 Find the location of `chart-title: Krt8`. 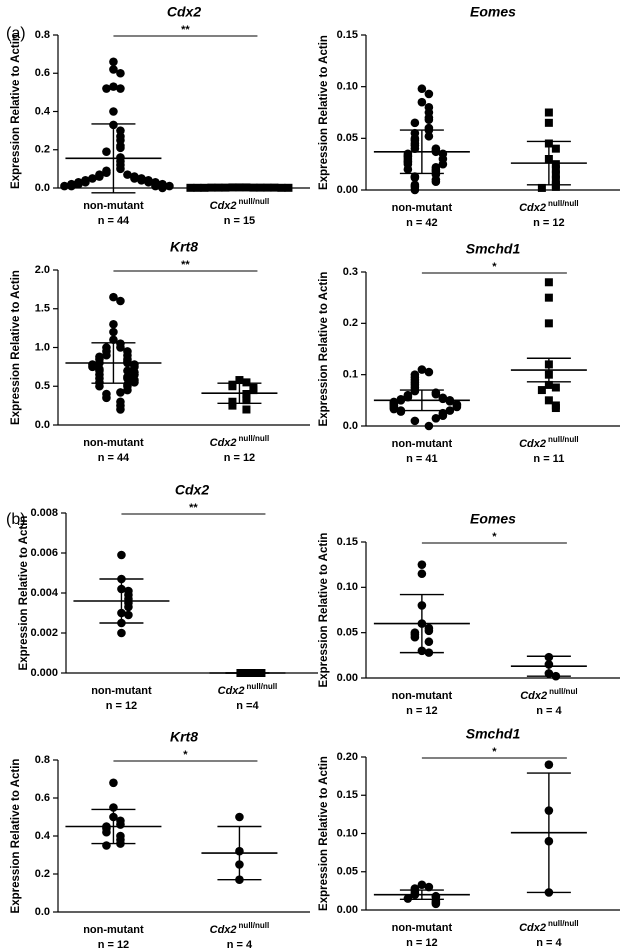

chart-title: Krt8 is located at coordinates (184, 247).